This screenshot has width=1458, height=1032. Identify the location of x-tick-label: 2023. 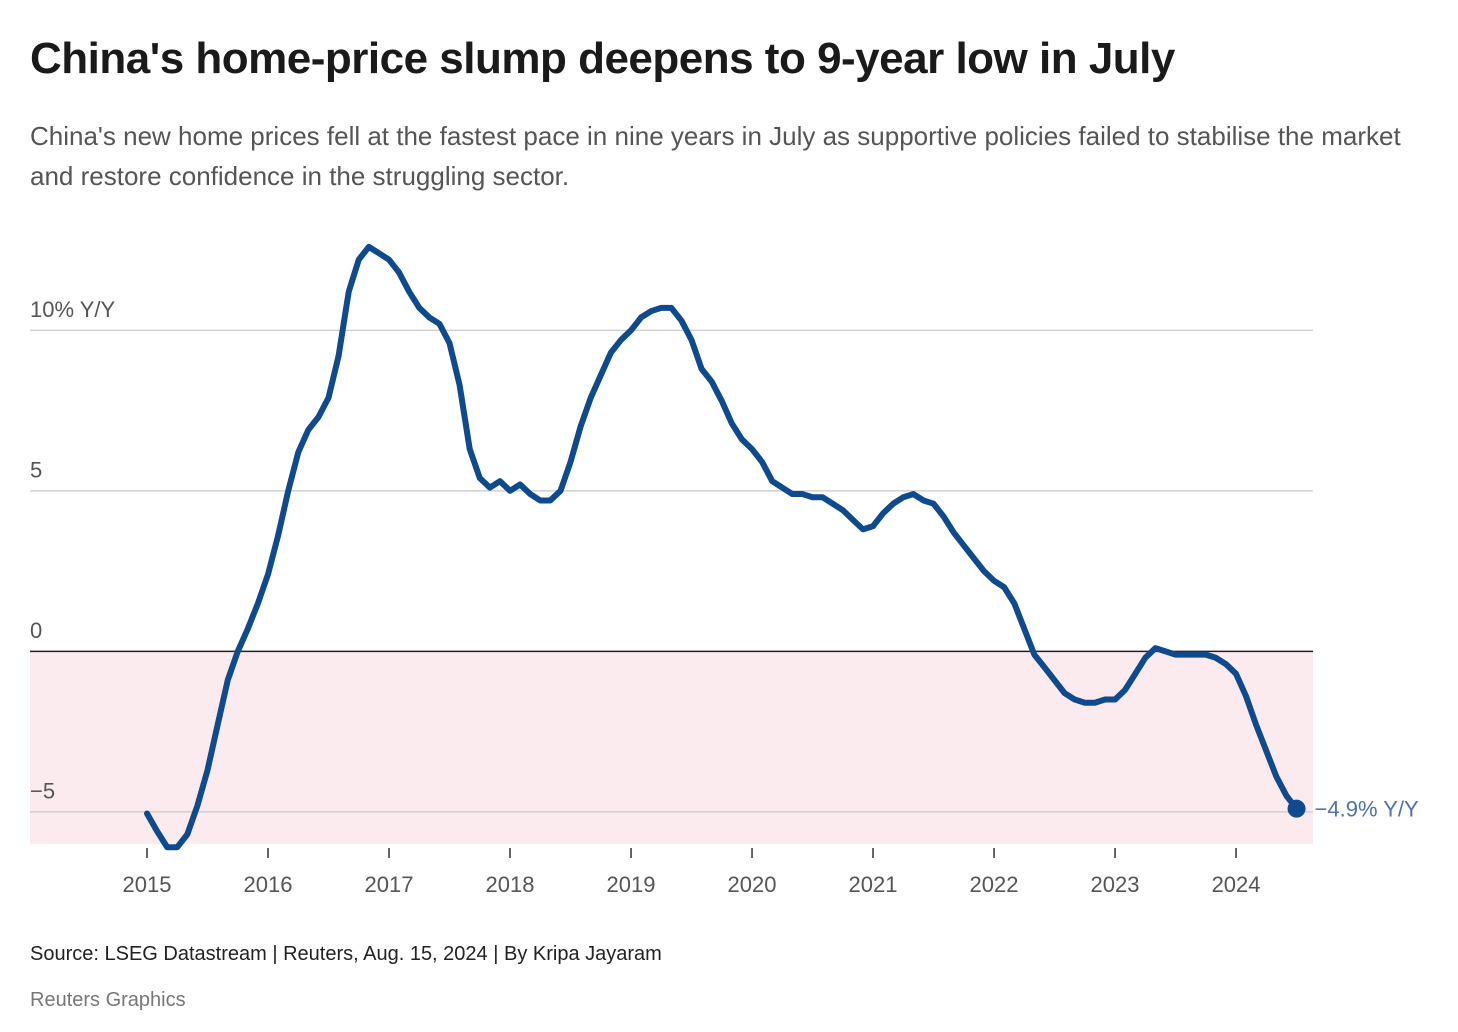
(1115, 884).